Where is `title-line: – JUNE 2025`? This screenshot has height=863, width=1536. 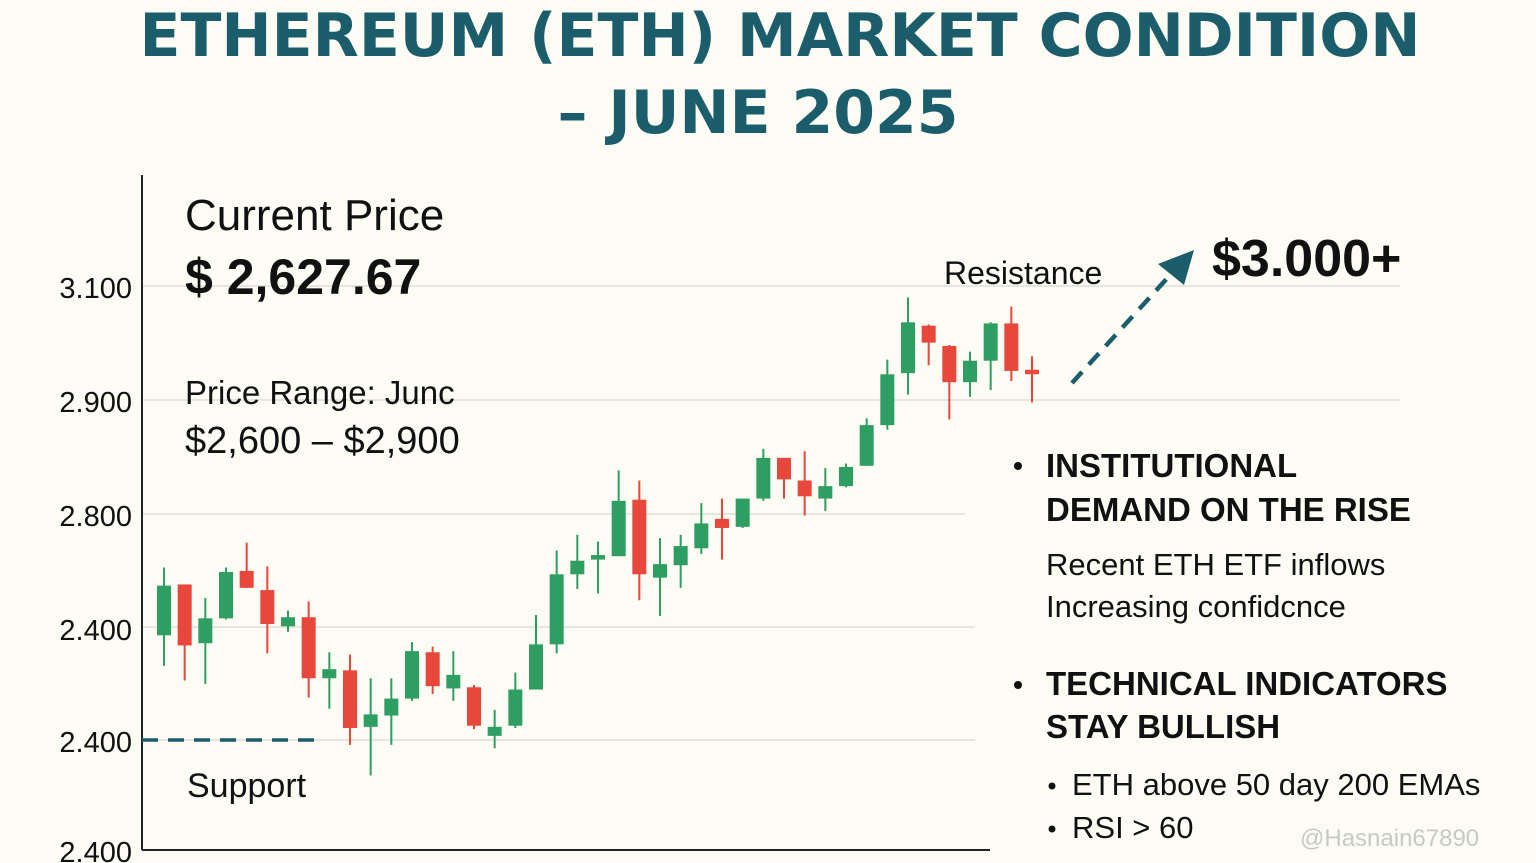 title-line: – JUNE 2025 is located at coordinates (757, 113).